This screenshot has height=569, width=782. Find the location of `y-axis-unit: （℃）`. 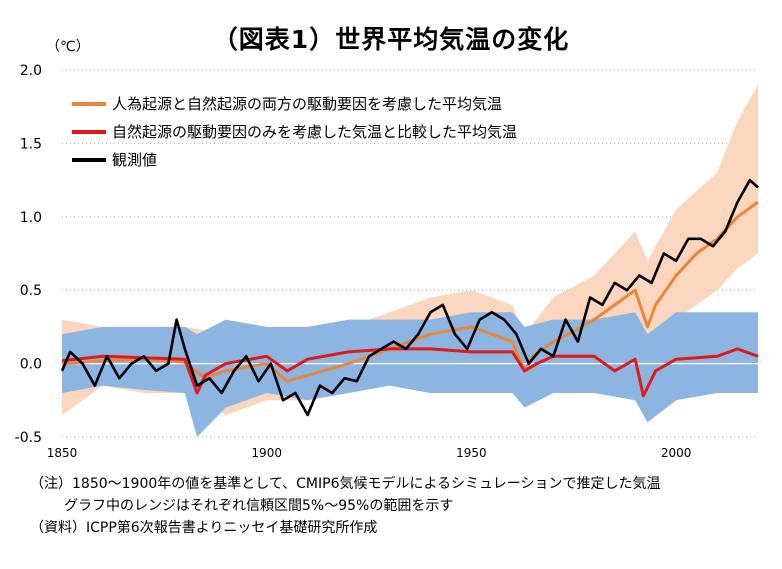

y-axis-unit: （℃） is located at coordinates (68, 47).